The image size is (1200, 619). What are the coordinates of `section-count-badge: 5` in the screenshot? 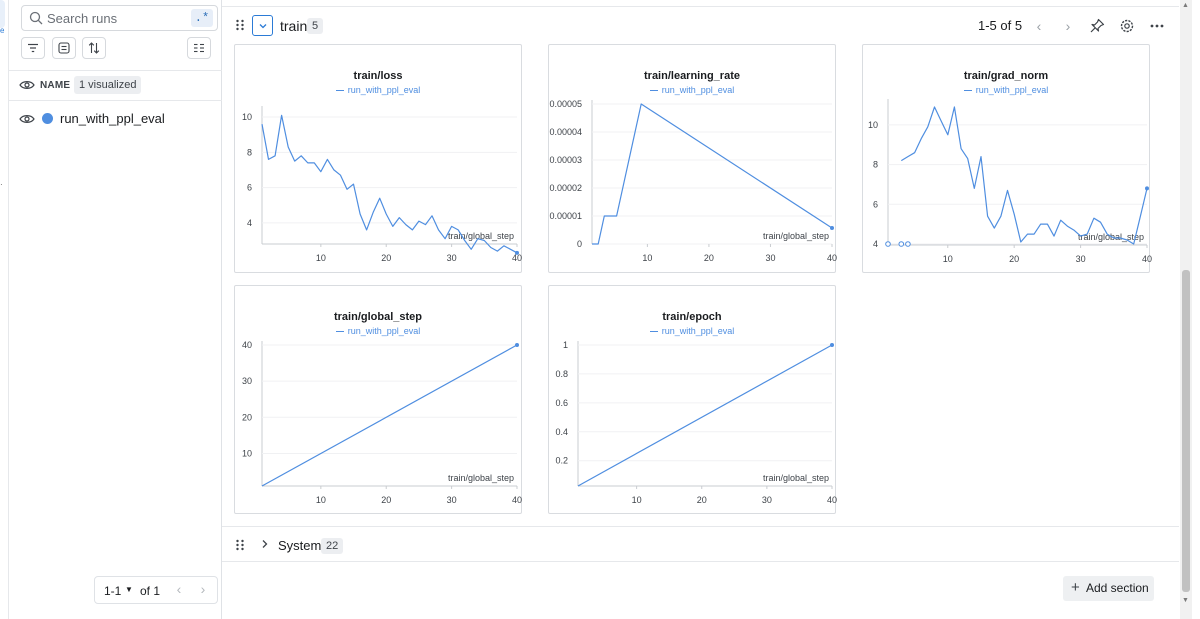 It's located at (315, 26).